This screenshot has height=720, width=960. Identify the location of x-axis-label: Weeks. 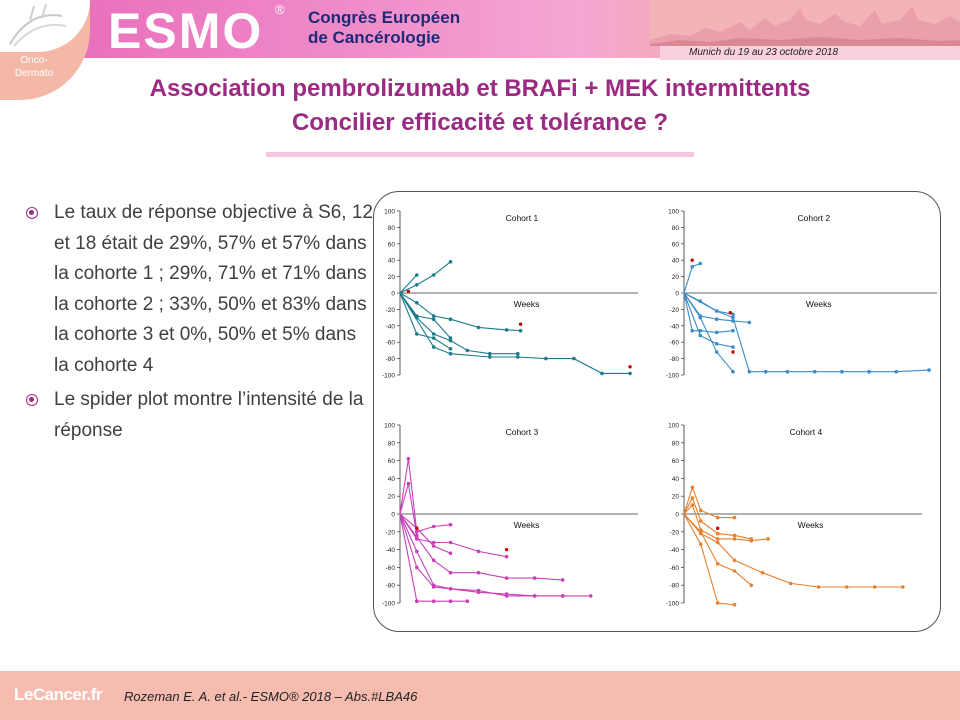
(527, 525).